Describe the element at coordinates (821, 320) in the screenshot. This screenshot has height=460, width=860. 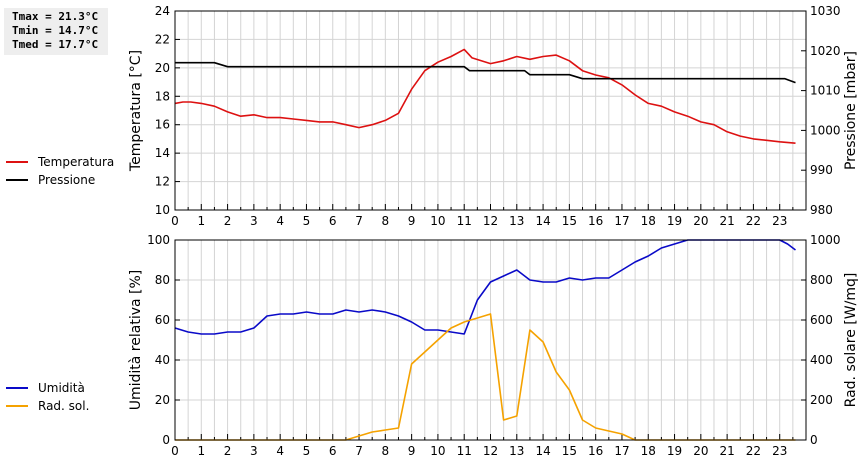
I see `y2-tick-label: 600` at that location.